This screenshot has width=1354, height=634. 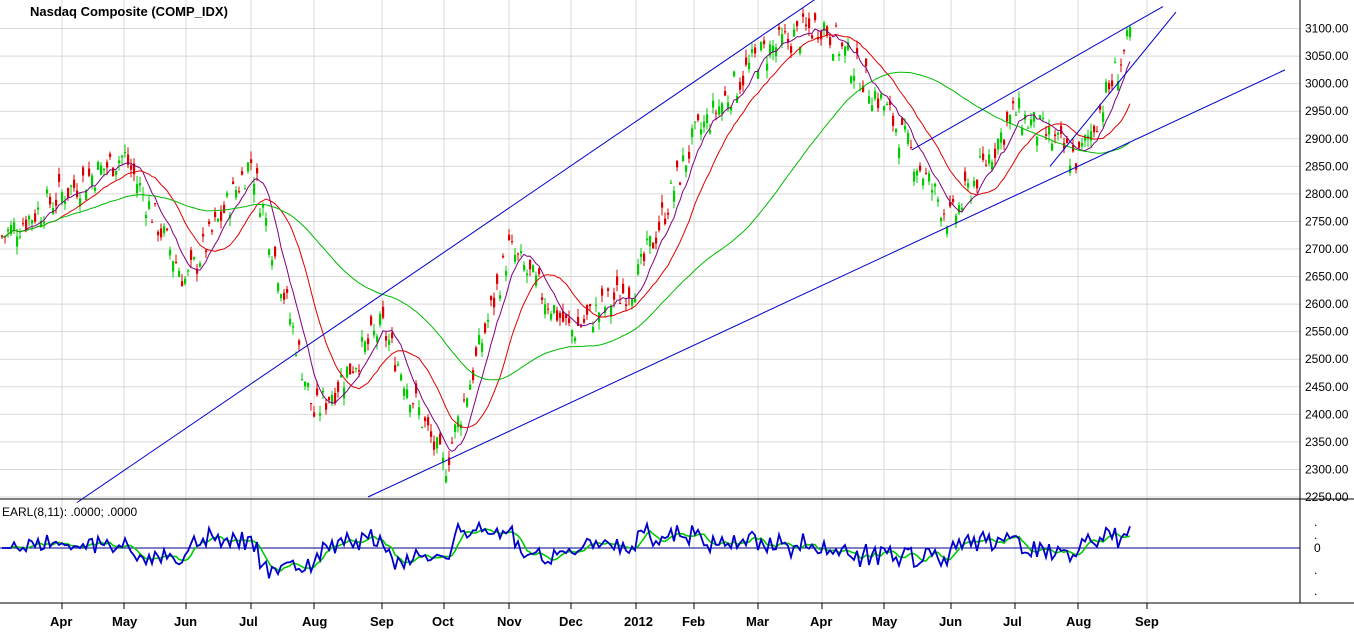 What do you see at coordinates (1327, 469) in the screenshot?
I see `y-tick-label: 2300.00` at bounding box center [1327, 469].